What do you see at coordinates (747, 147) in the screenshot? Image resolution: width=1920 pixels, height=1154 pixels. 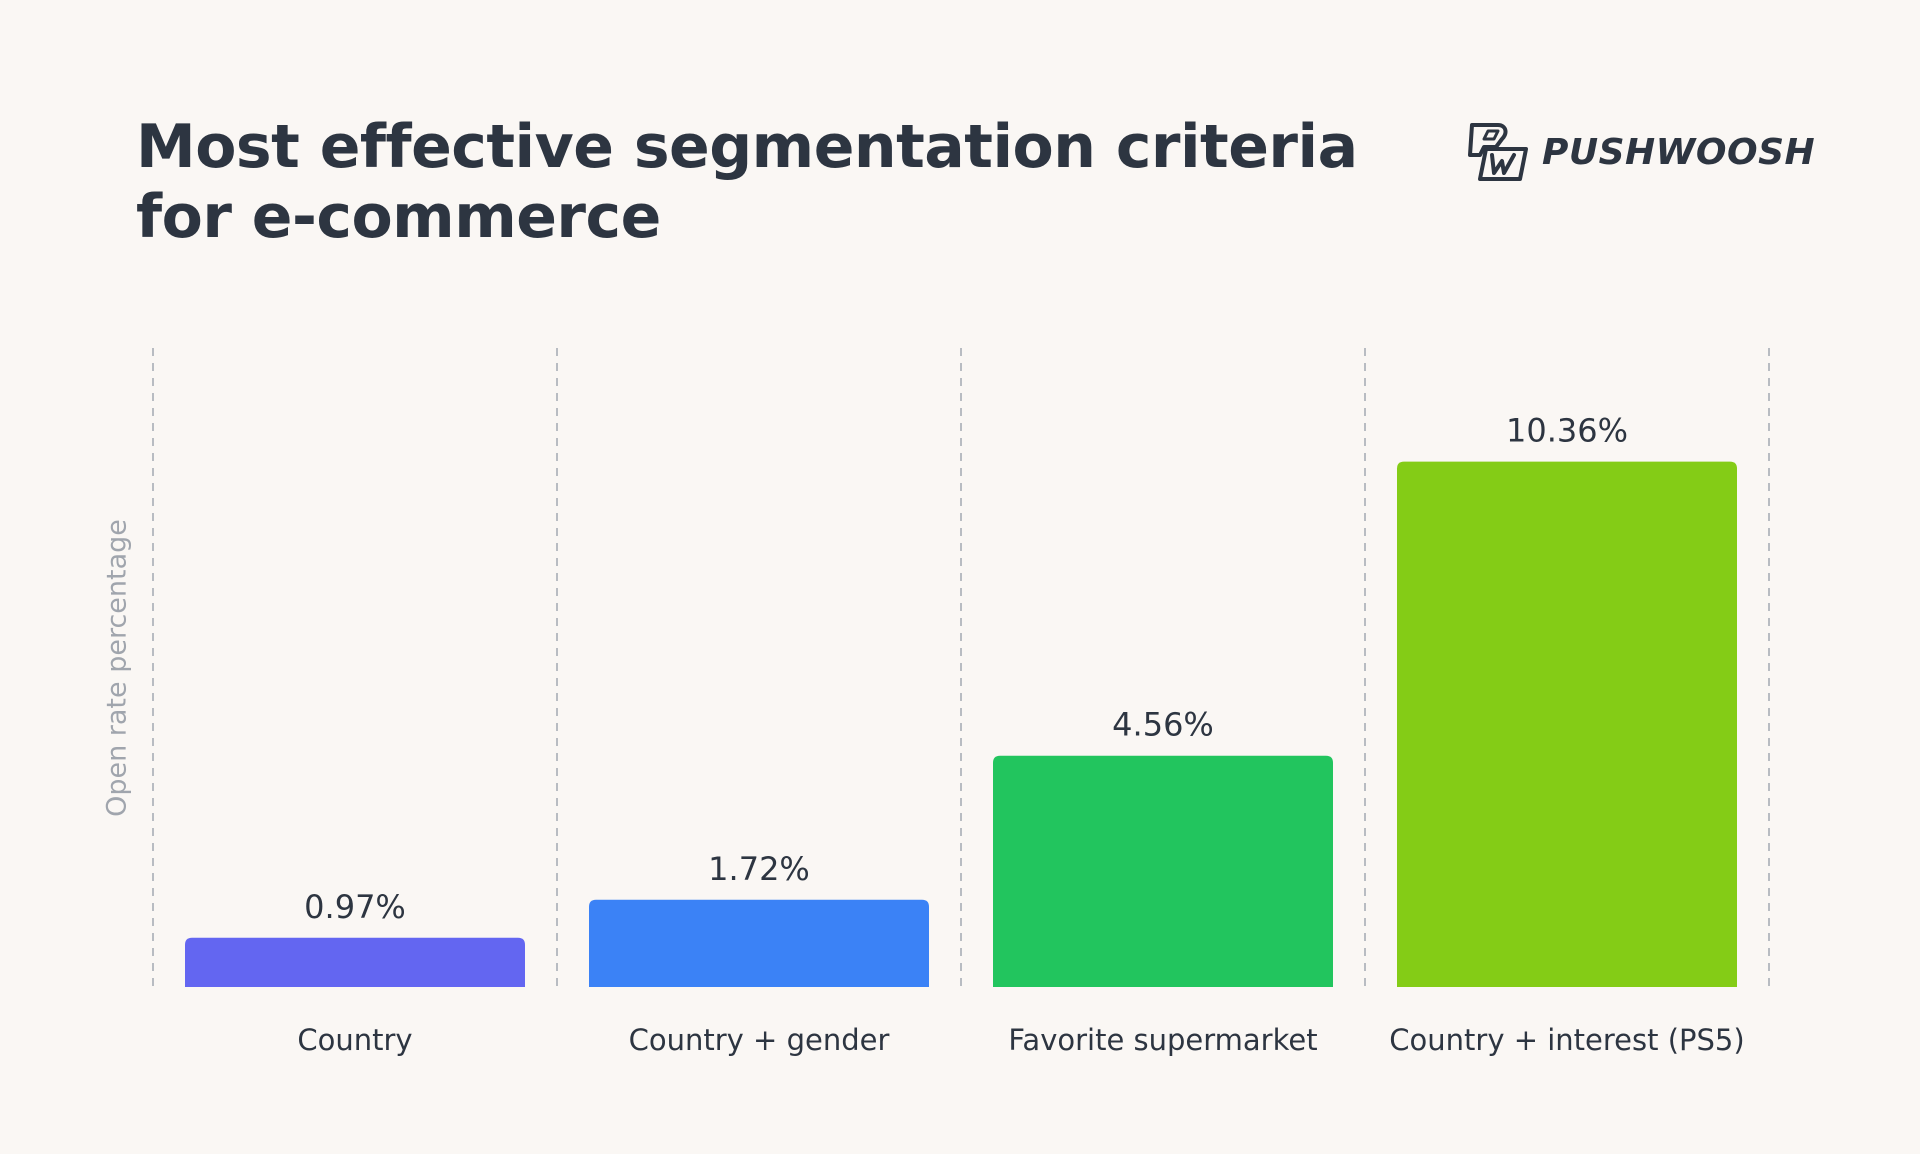 I see `chart-title-line-1: Most effective segmentation criteria` at bounding box center [747, 147].